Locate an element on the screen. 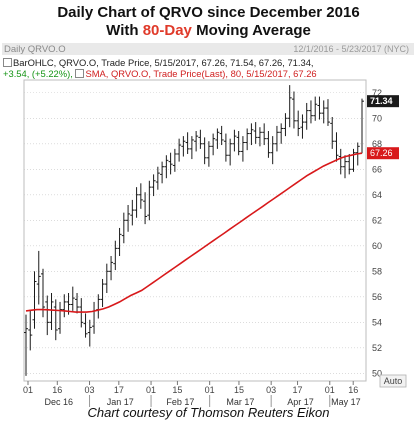 The image size is (417, 426). y-tick-label: 72 is located at coordinates (377, 93).